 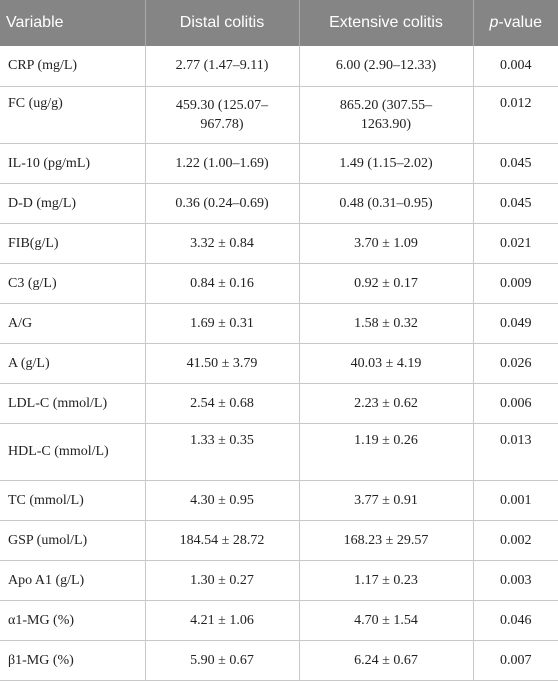 What do you see at coordinates (515, 452) in the screenshot?
I see `cell-p-value: 0.013` at bounding box center [515, 452].